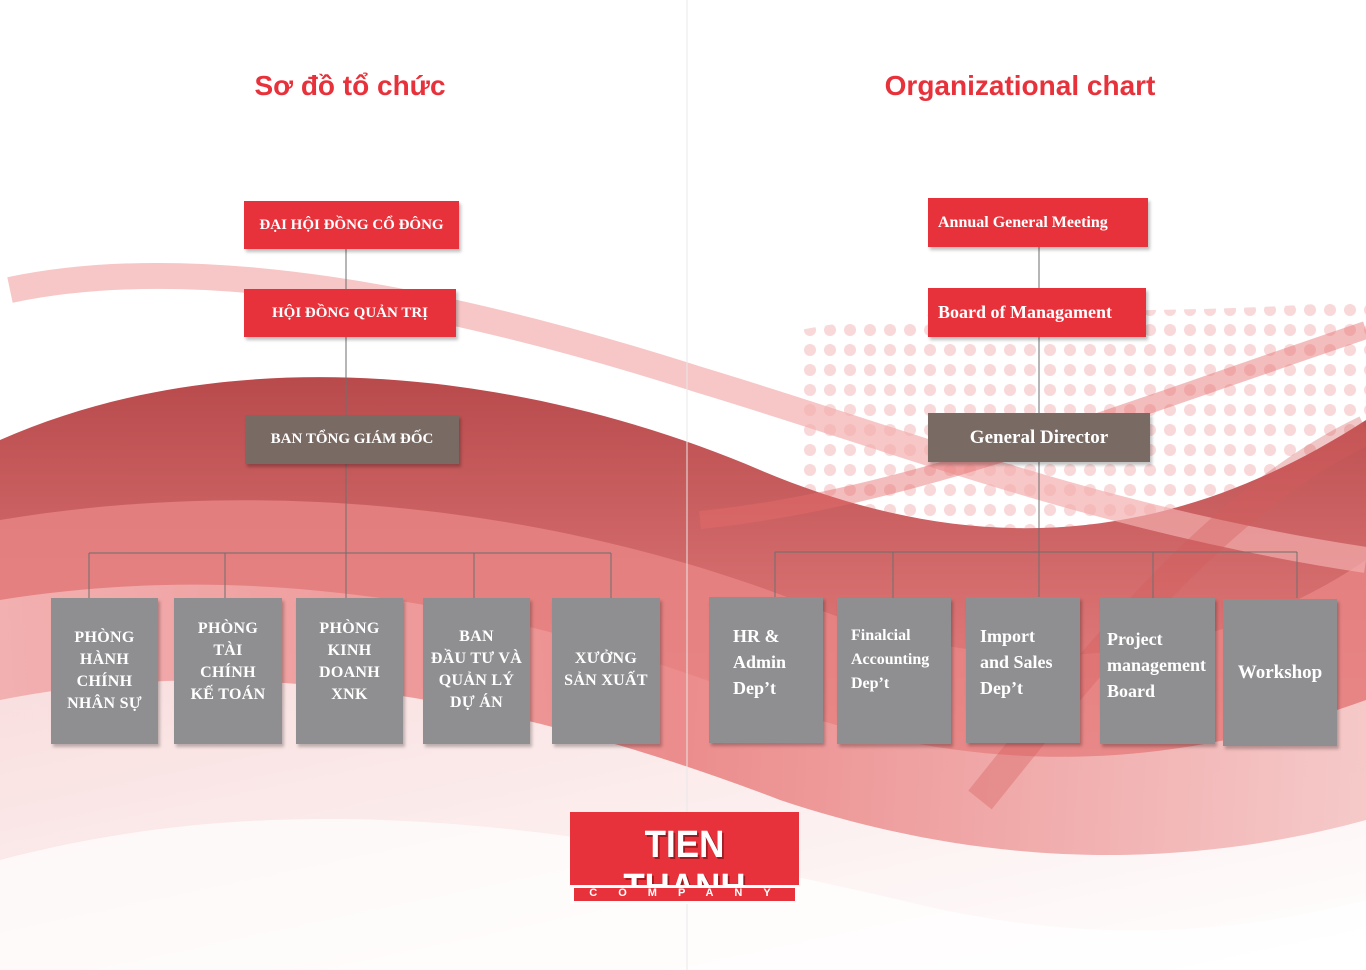 Image resolution: width=1366 pixels, height=970 pixels. I want to click on node-dept-workshop: Workshop, so click(1280, 672).